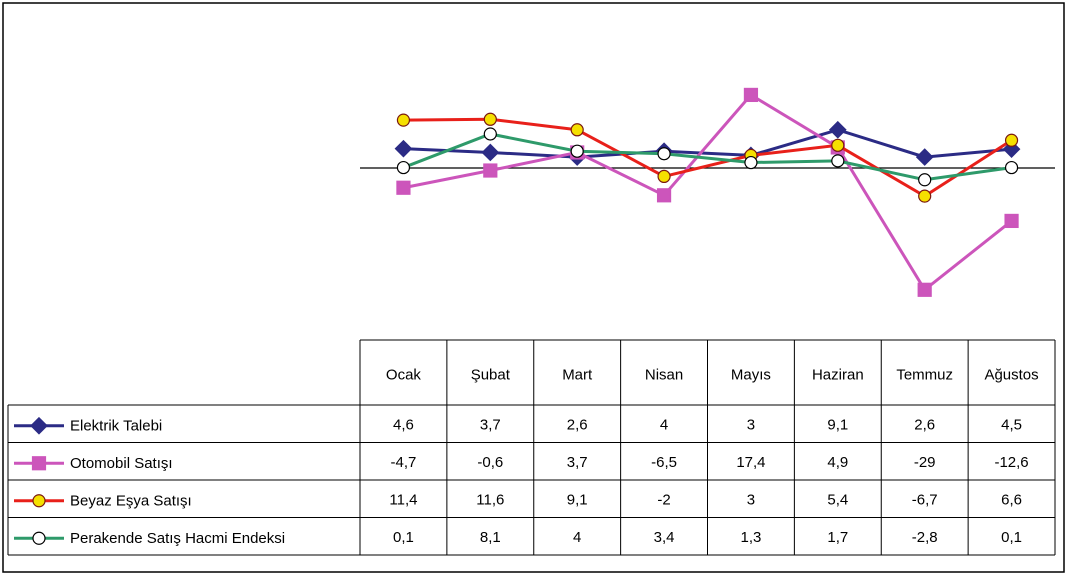 This screenshot has height=581, width=1068. What do you see at coordinates (1011, 500) in the screenshot?
I see `table-value: 6,6` at bounding box center [1011, 500].